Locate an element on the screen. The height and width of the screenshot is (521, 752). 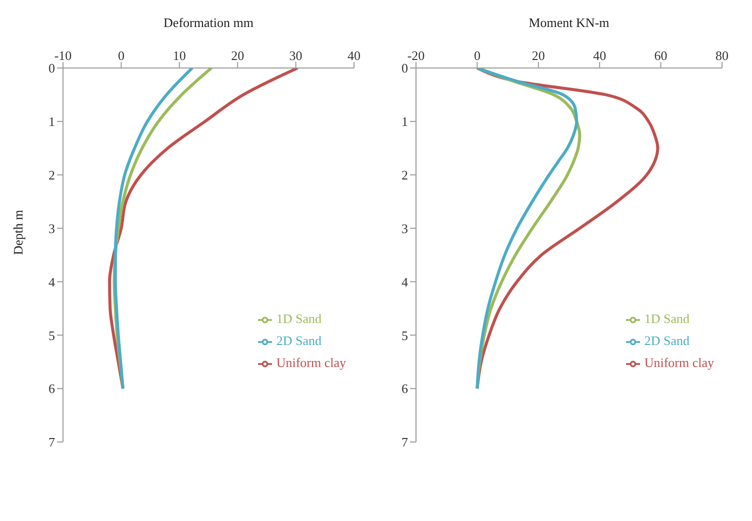
x-tick-label: 80 is located at coordinates (722, 55).